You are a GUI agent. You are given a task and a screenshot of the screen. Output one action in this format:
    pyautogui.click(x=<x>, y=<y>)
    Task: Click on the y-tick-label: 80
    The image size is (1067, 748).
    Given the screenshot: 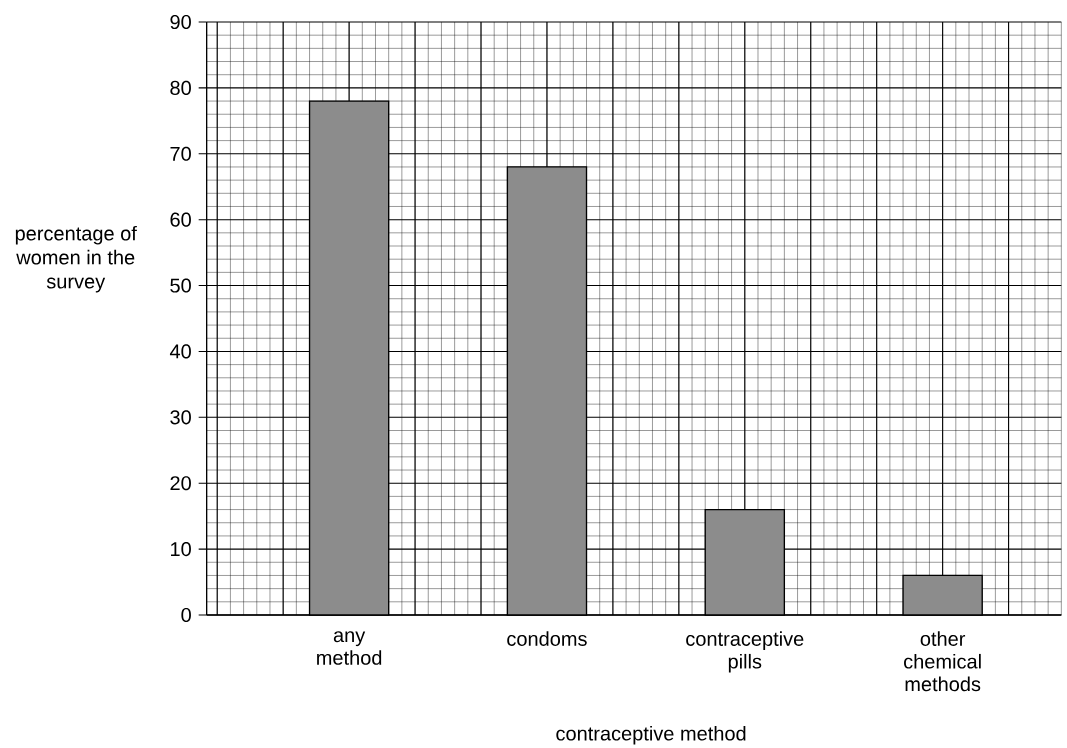 What is the action you would take?
    pyautogui.click(x=180, y=87)
    